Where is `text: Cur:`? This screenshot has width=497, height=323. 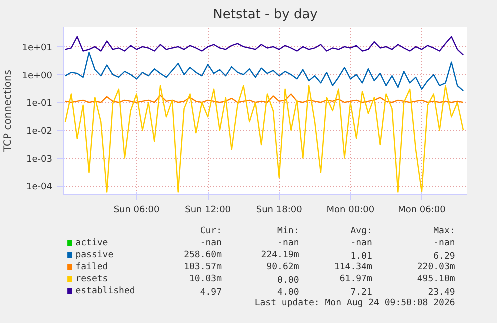
text: Cur: is located at coordinates (211, 231).